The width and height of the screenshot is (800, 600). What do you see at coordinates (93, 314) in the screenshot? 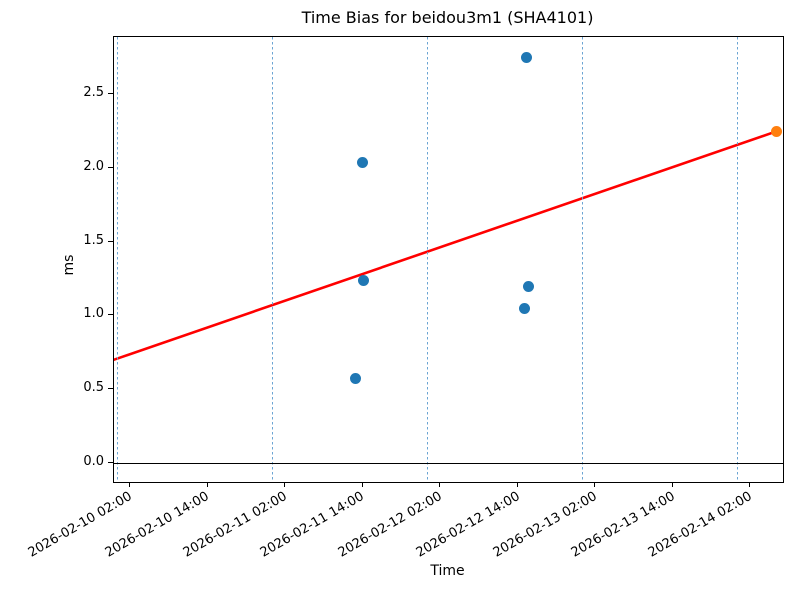
I see `y-tick-label: 1.0` at bounding box center [93, 314].